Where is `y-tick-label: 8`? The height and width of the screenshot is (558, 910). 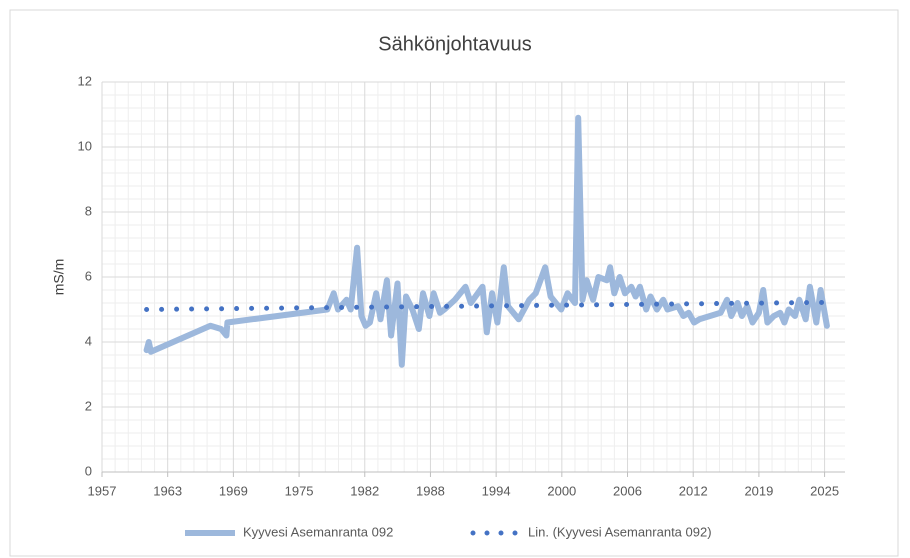
y-tick-label: 8 is located at coordinates (88, 210).